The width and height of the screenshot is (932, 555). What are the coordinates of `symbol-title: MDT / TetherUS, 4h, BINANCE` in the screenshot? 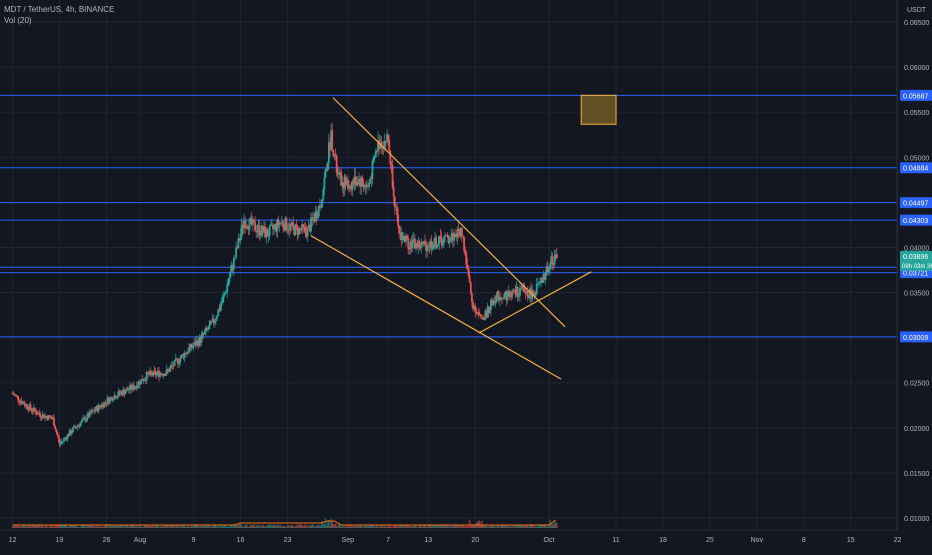 It's located at (59, 9).